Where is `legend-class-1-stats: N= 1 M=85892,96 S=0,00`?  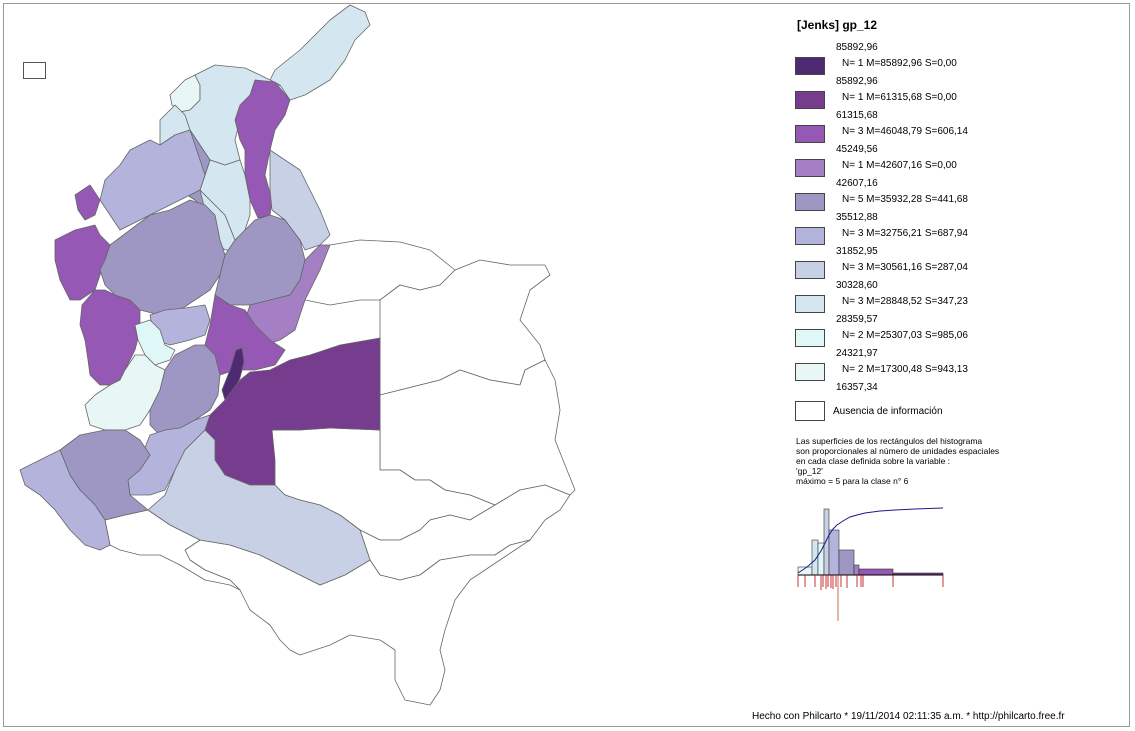 legend-class-1-stats: N= 1 M=85892,96 S=0,00 is located at coordinates (899, 63).